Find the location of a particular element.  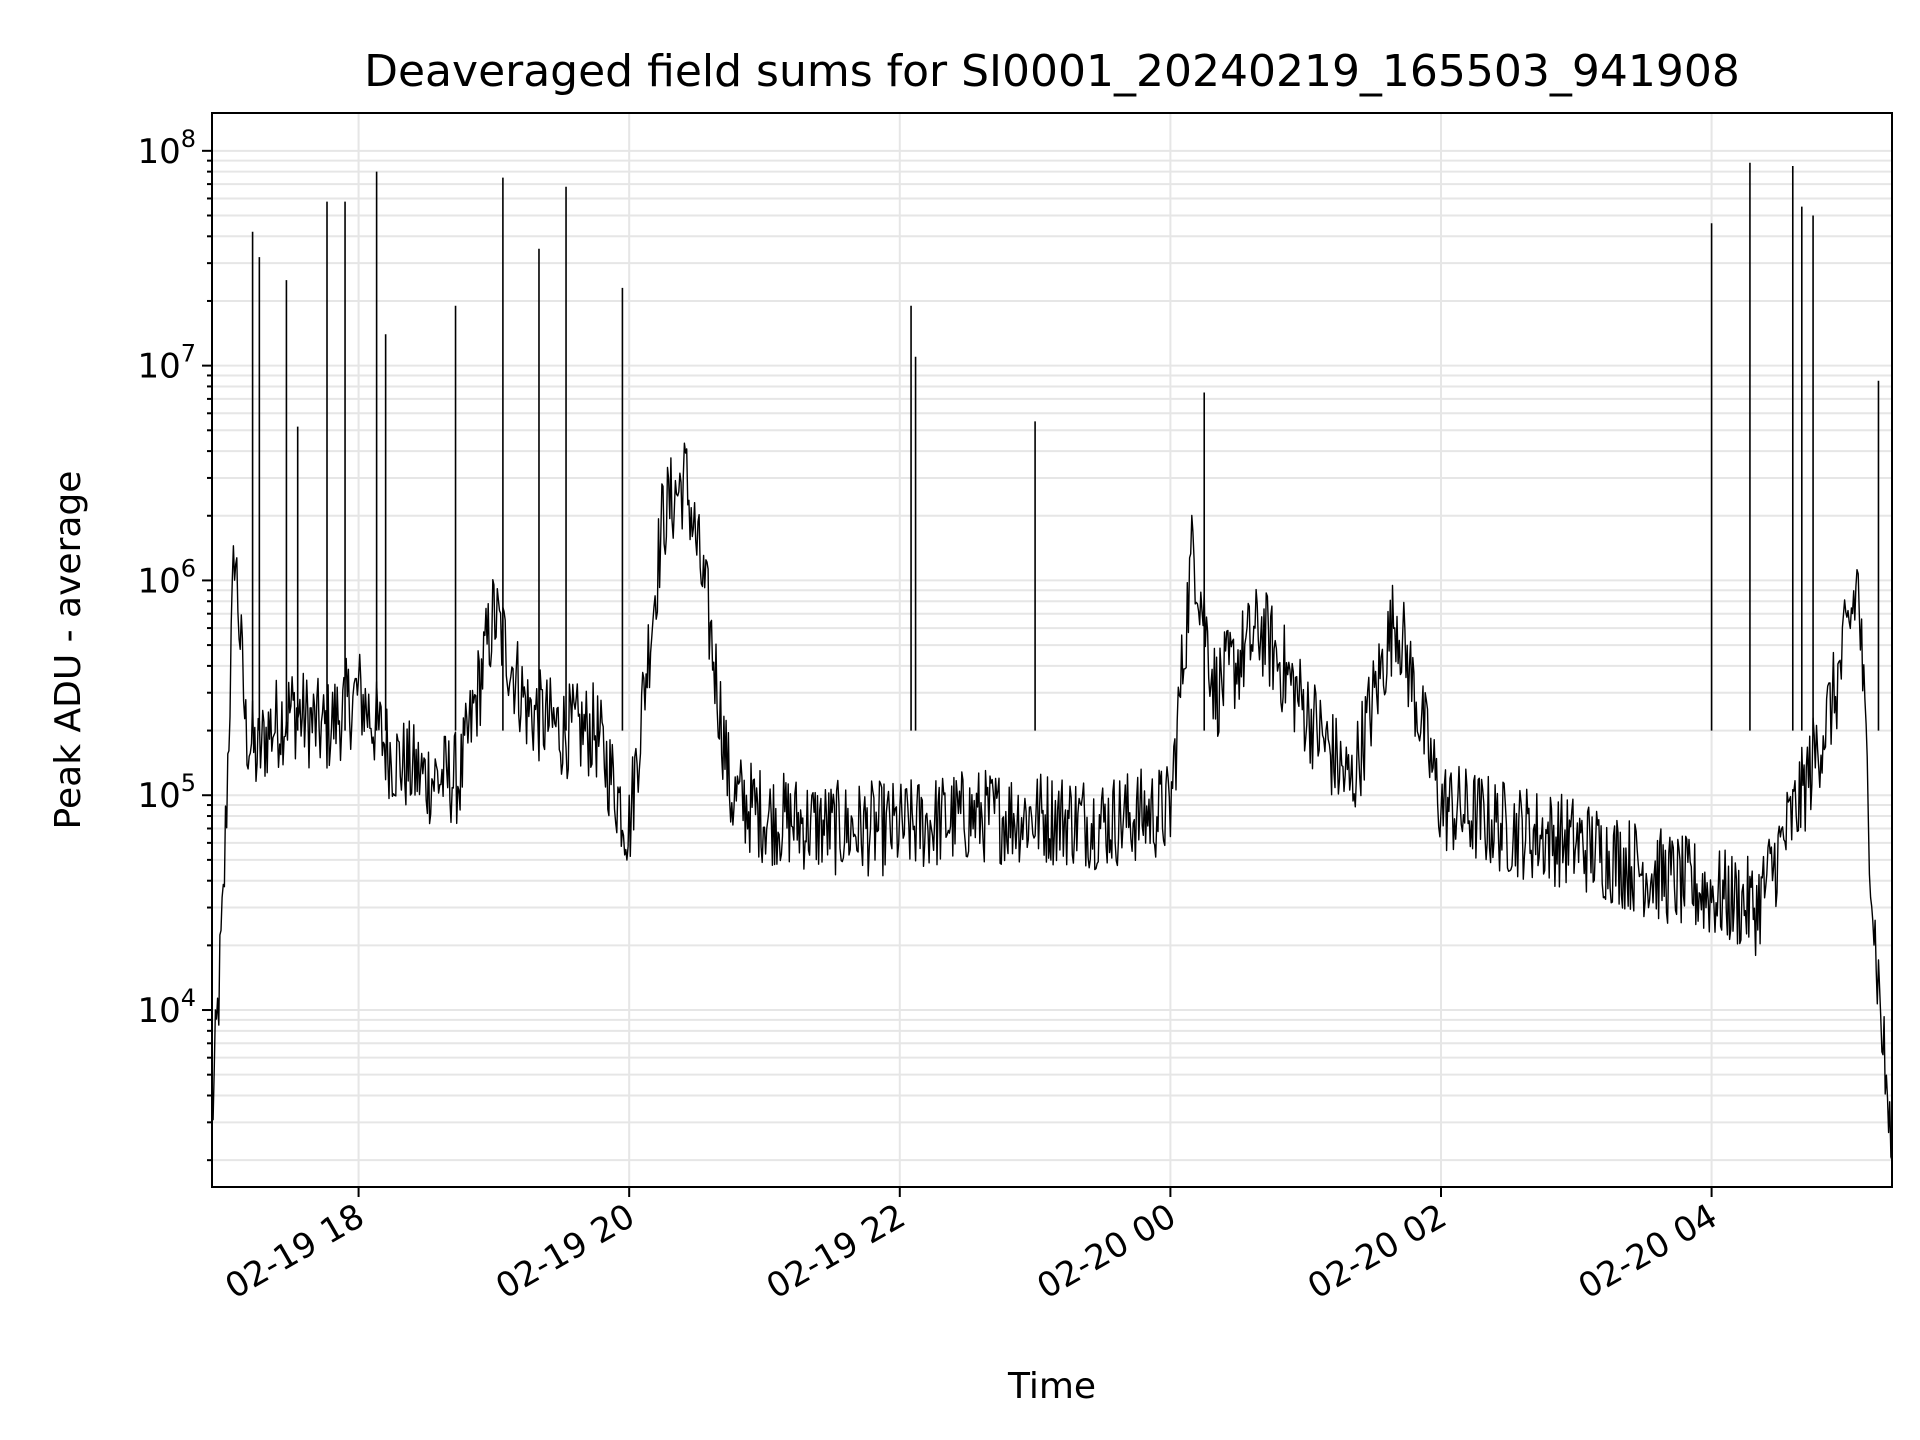

x-axis-label: Time is located at coordinates (1051, 1386).